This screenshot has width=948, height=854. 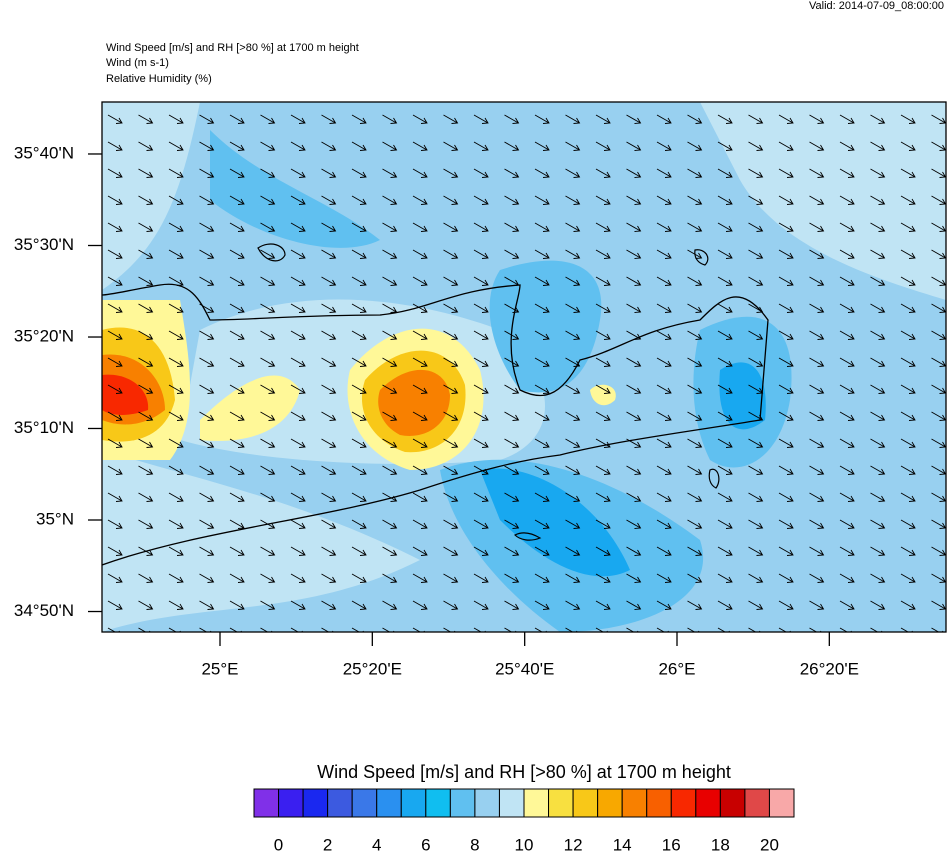 I want to click on colorbar-tick-label: 18, so click(x=720, y=844).